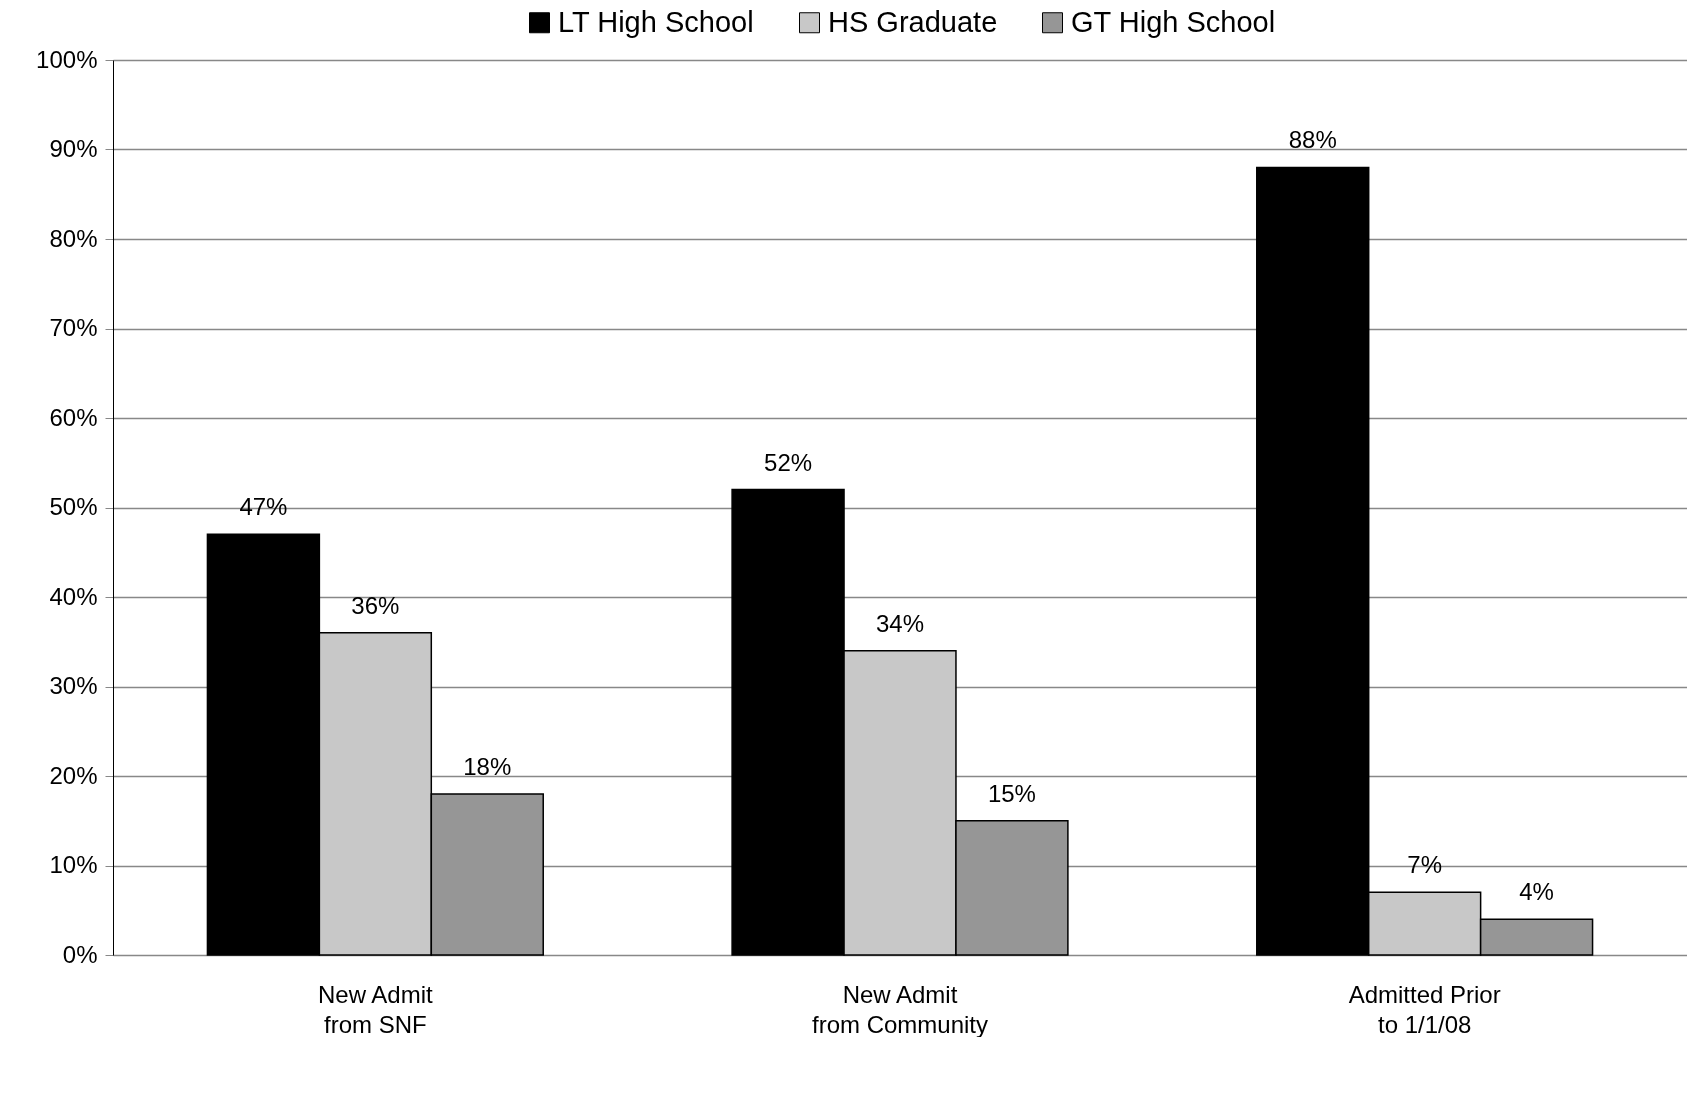 The width and height of the screenshot is (1694, 1096). I want to click on data-label: 4%, so click(1536, 892).